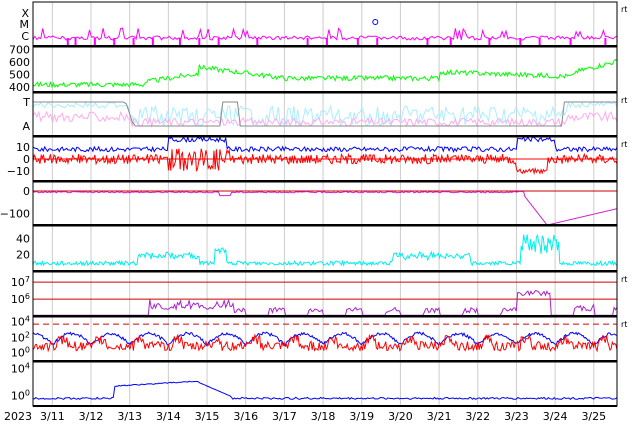  What do you see at coordinates (400, 416) in the screenshot?
I see `x-tick-label-3-20: 3/20` at bounding box center [400, 416].